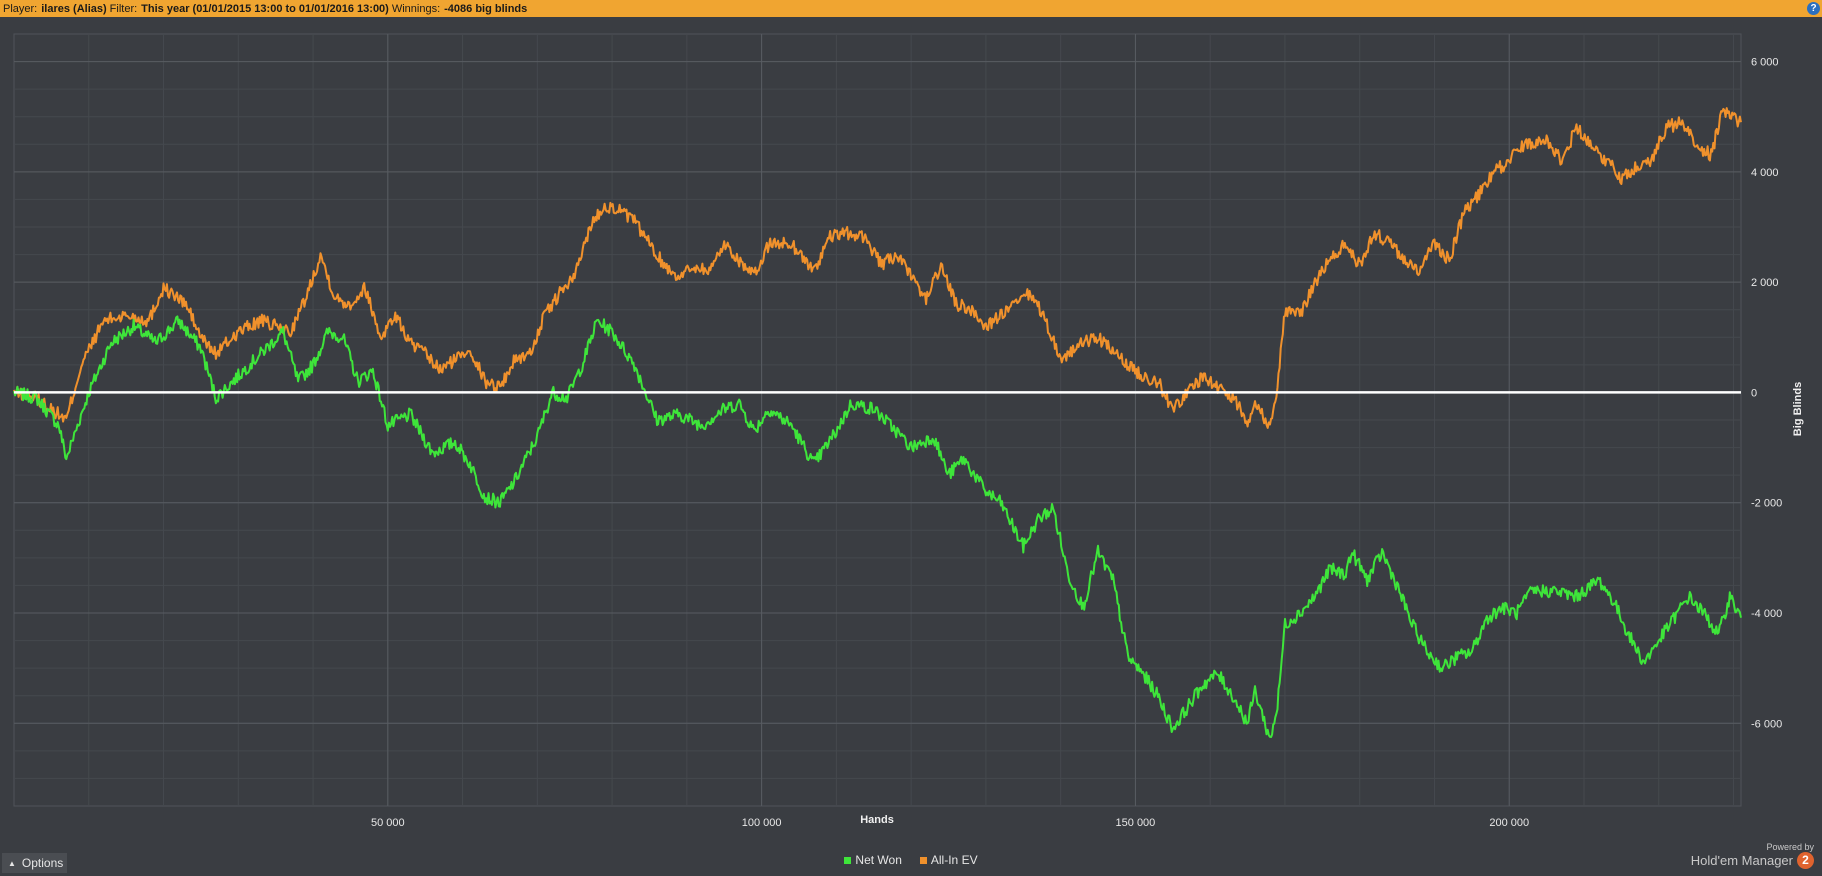  I want to click on legend-item-net-won: Net Won, so click(873, 860).